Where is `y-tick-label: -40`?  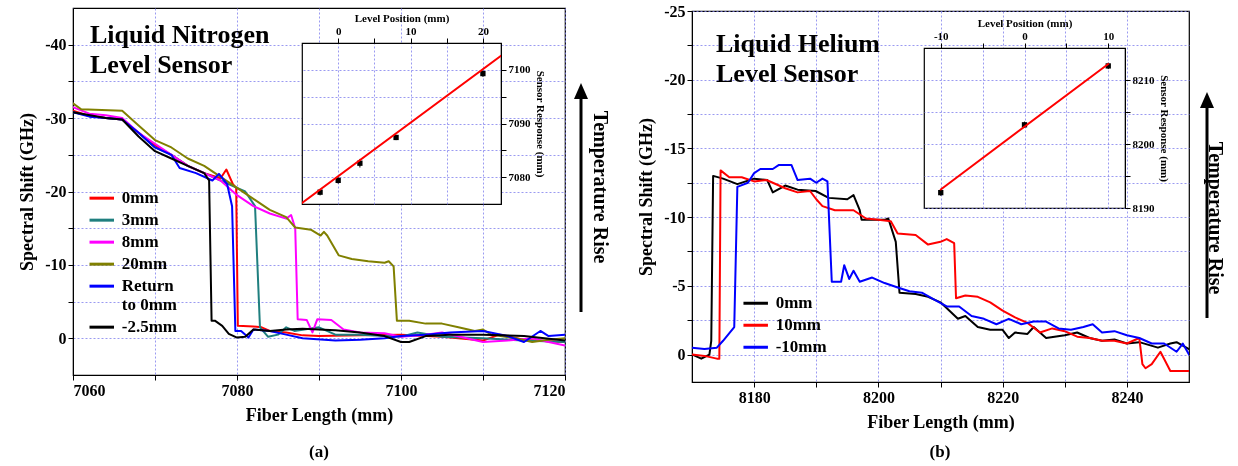 y-tick-label: -40 is located at coordinates (56, 45).